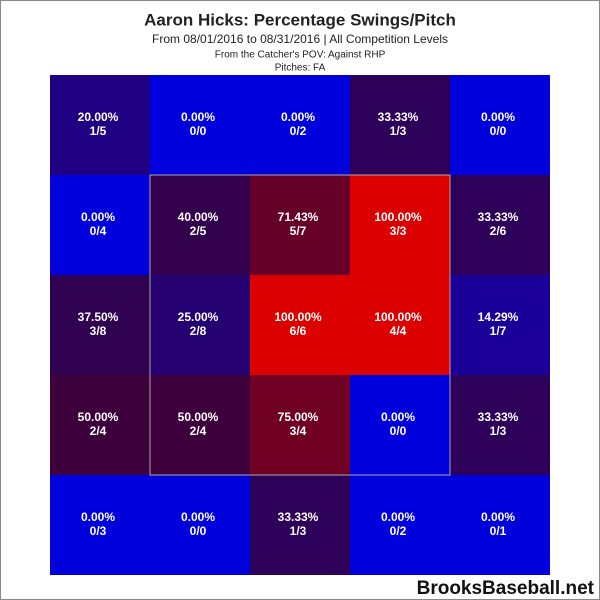 This screenshot has width=600, height=600. I want to click on subtitle: From the Catcher's POV: Against RHP, so click(300, 55).